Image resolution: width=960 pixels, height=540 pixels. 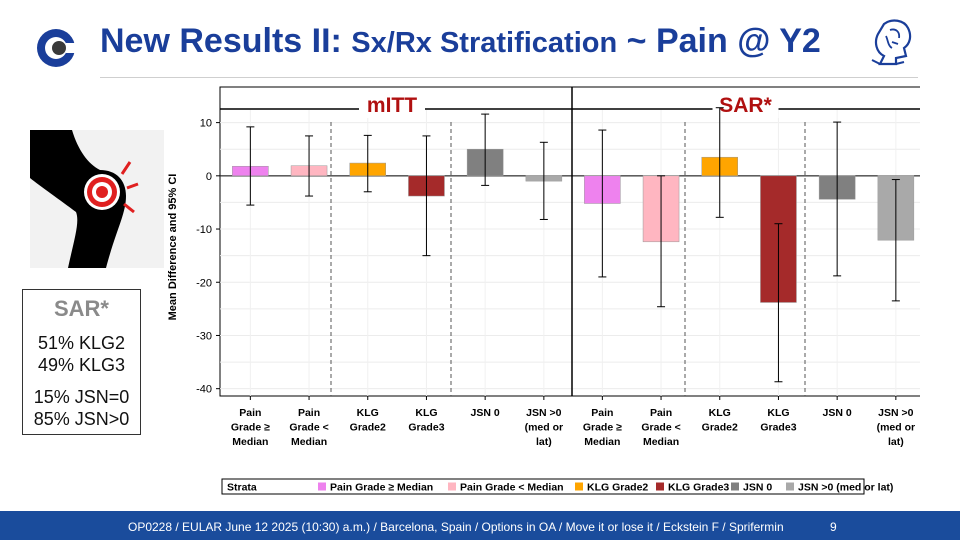 What do you see at coordinates (81, 343) in the screenshot?
I see `sar-klg2: 51% KLG2` at bounding box center [81, 343].